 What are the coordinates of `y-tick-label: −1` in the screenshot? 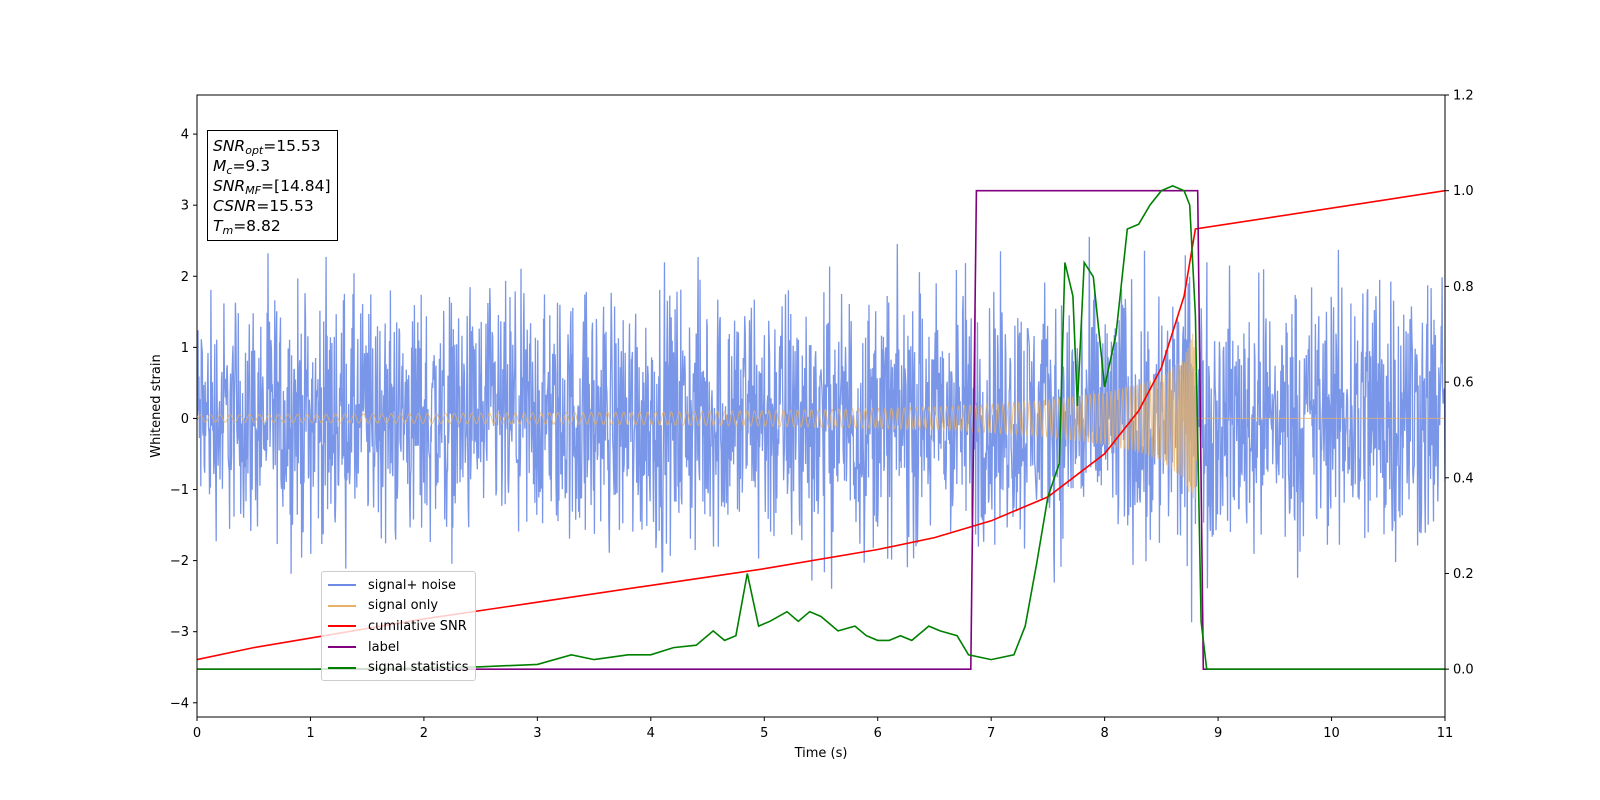 It's located at (179, 490).